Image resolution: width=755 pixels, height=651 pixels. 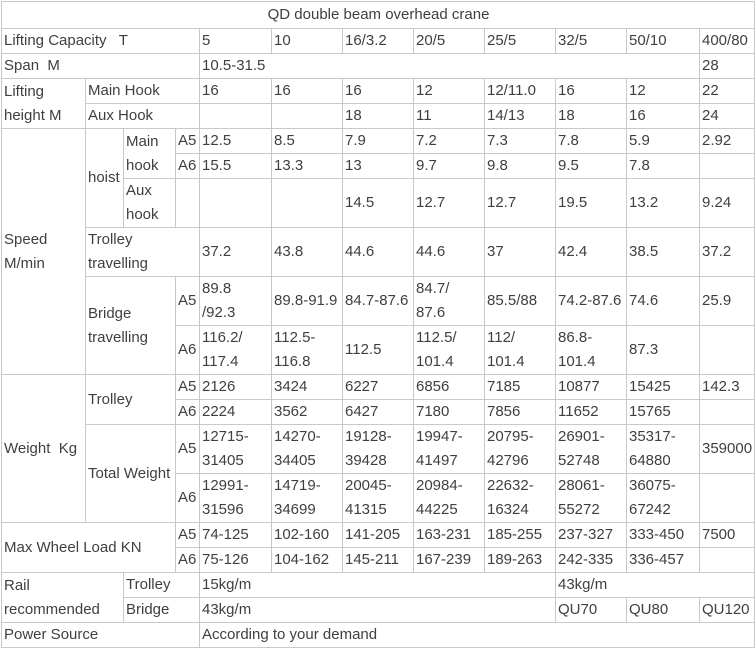 What do you see at coordinates (43, 251) in the screenshot?
I see `table-cell: Speed M/min` at bounding box center [43, 251].